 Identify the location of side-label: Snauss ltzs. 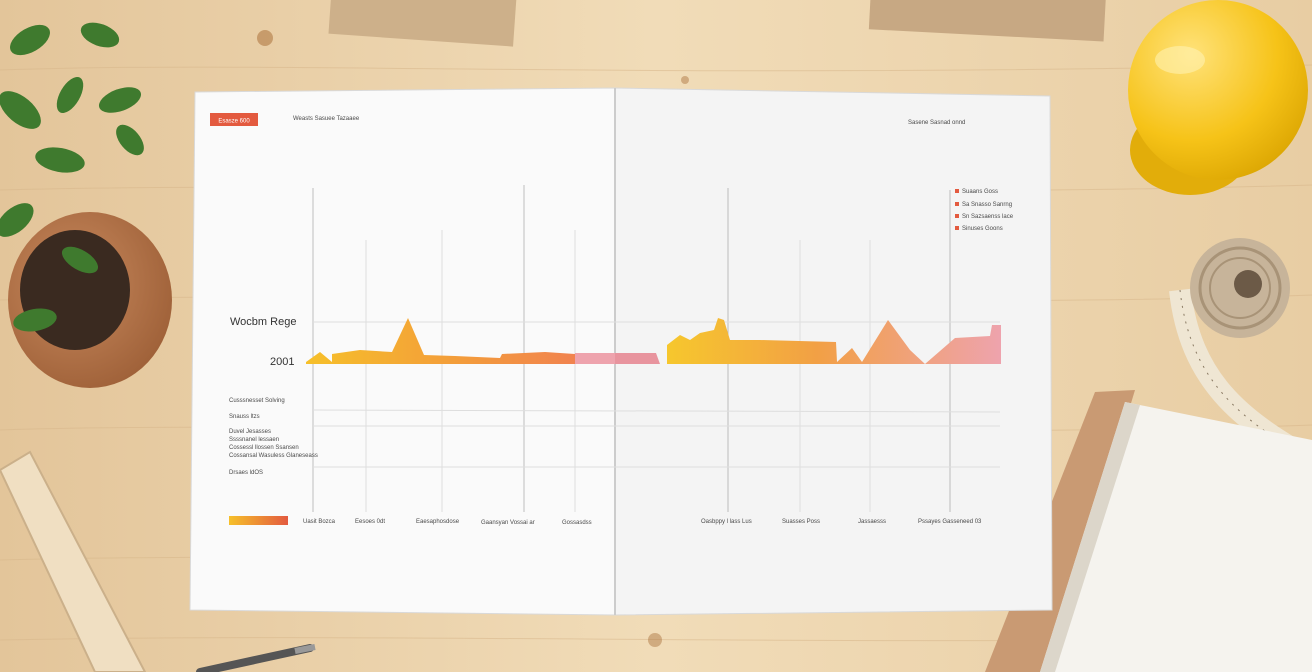
(244, 417).